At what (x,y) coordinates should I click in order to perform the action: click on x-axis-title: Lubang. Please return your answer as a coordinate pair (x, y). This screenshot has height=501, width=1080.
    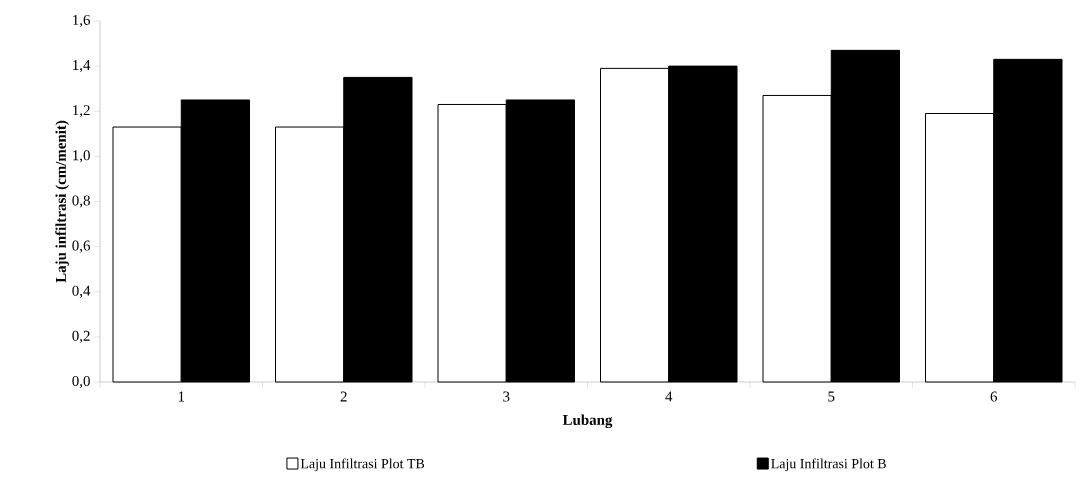
    Looking at the image, I should click on (587, 421).